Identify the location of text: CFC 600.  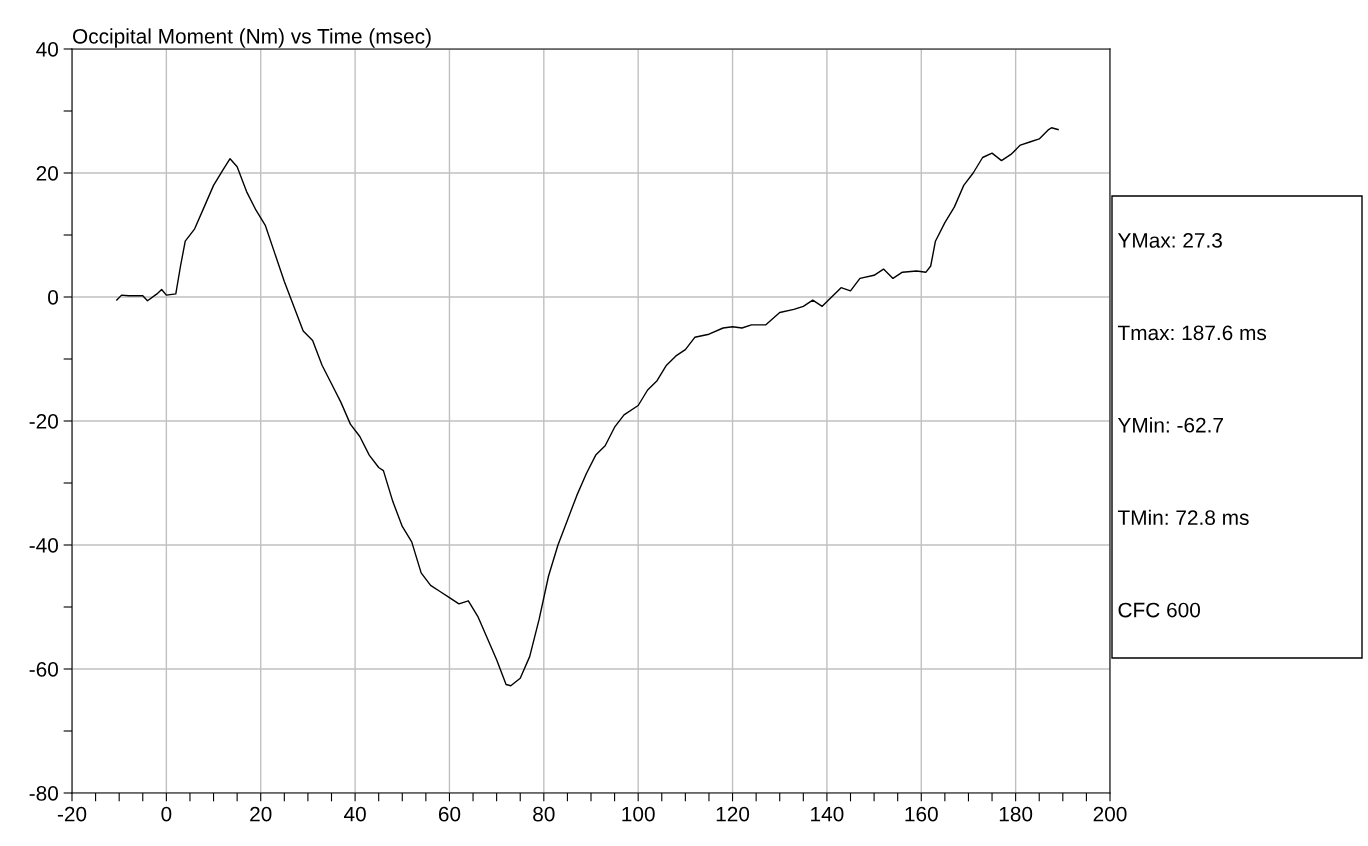
(1159, 610).